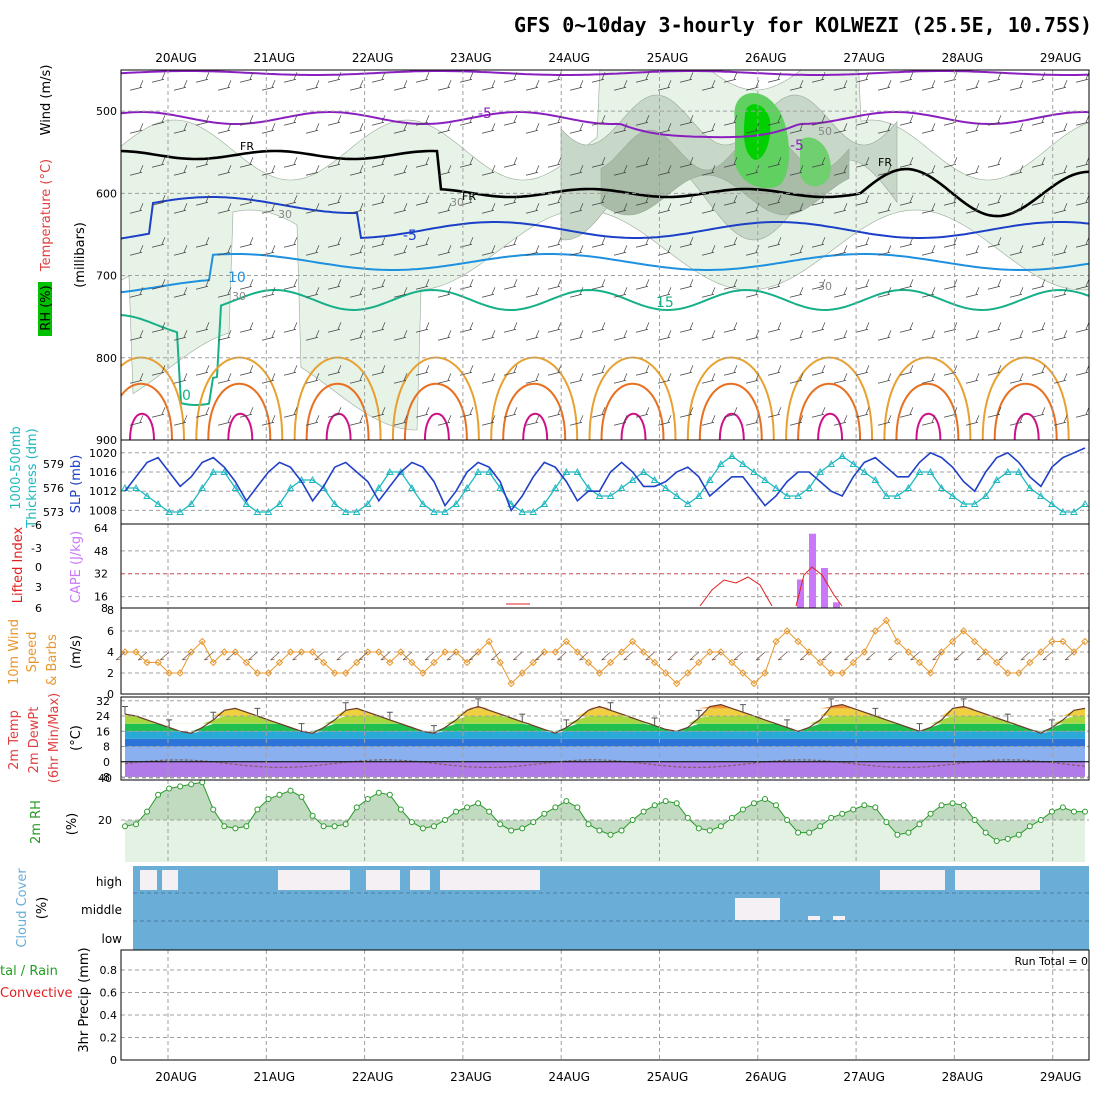 Image resolution: width=1100 pixels, height=1100 pixels. I want to click on rh2m-fill-upper, so click(605, 811).